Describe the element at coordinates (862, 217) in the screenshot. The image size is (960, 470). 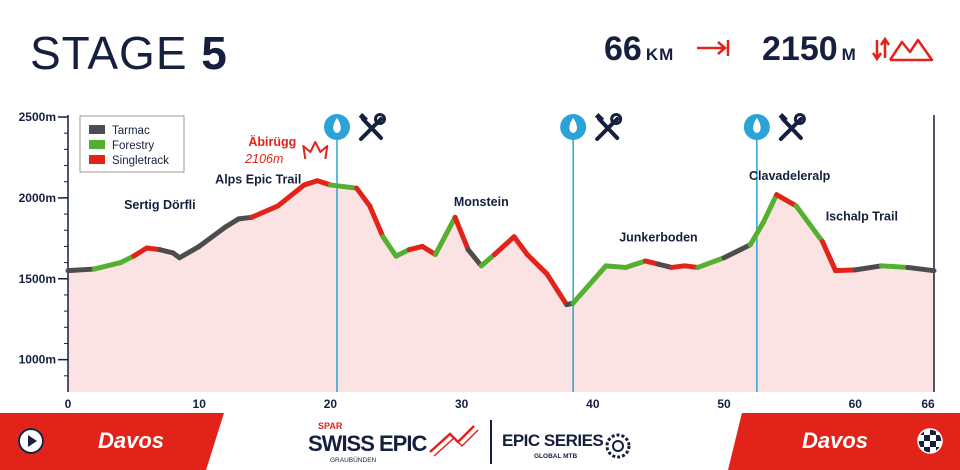
I see `place-label: Ischalp Trail` at that location.